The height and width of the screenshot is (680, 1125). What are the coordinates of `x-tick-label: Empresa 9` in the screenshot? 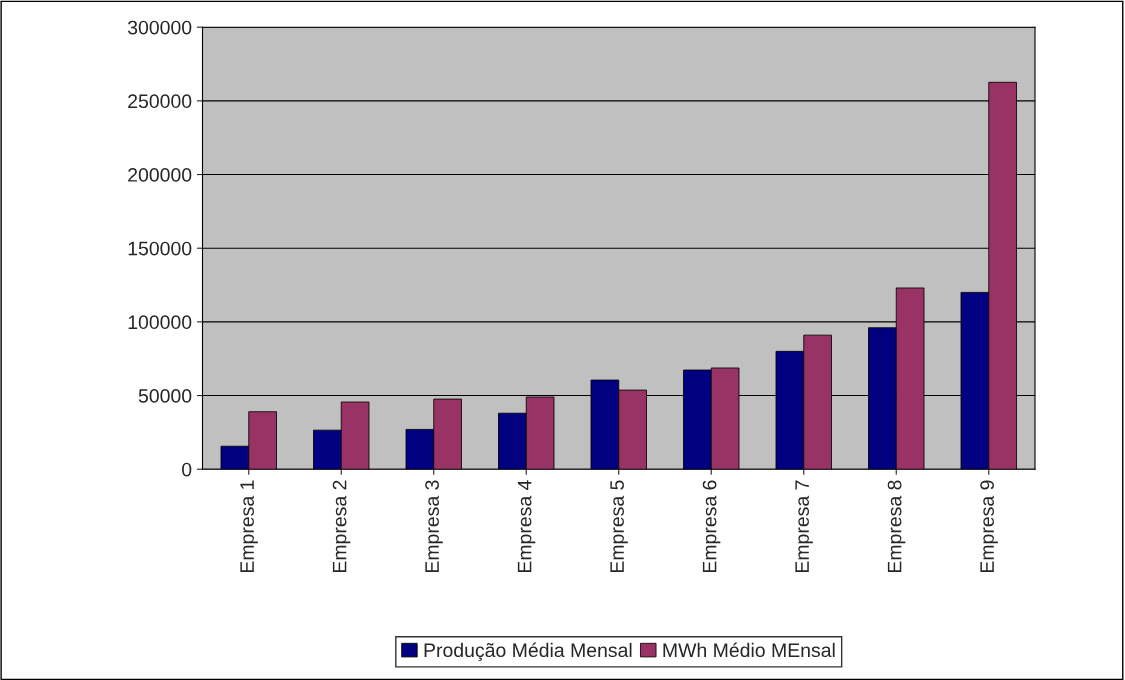 It's located at (989, 526).